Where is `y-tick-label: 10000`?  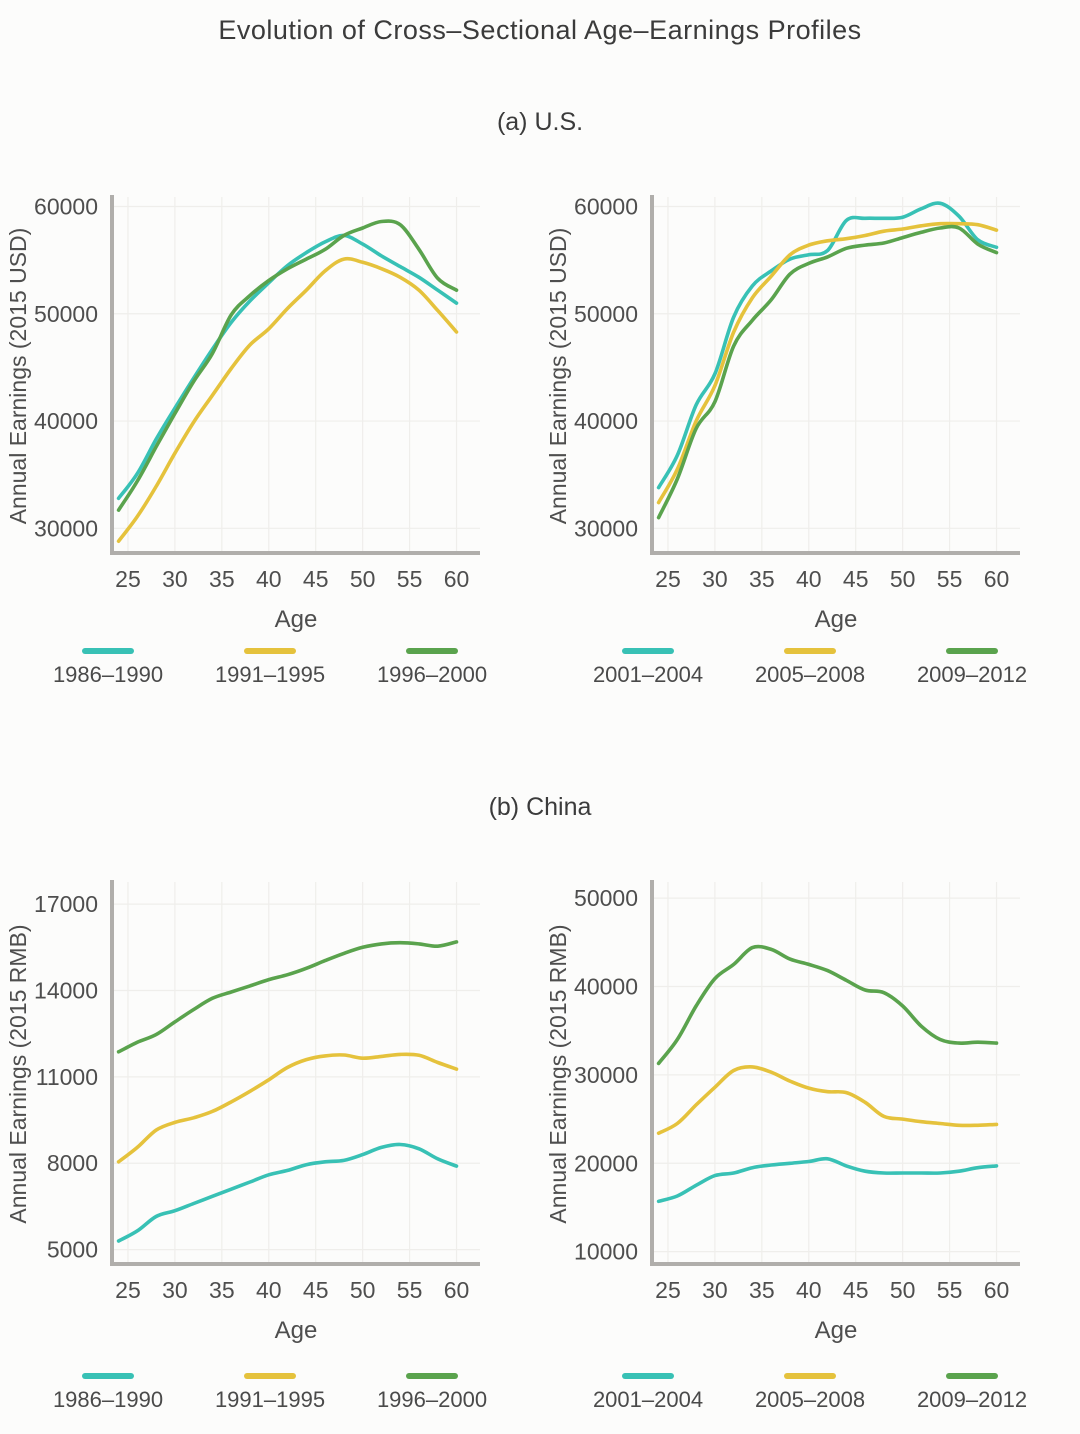 y-tick-label: 10000 is located at coordinates (606, 1252).